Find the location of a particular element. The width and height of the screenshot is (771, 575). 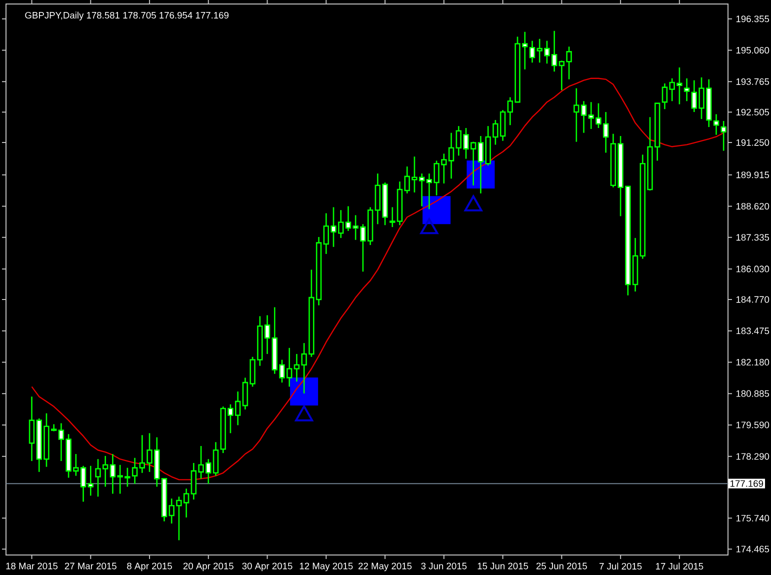

y-tick-label: 187.335 is located at coordinates (753, 237).